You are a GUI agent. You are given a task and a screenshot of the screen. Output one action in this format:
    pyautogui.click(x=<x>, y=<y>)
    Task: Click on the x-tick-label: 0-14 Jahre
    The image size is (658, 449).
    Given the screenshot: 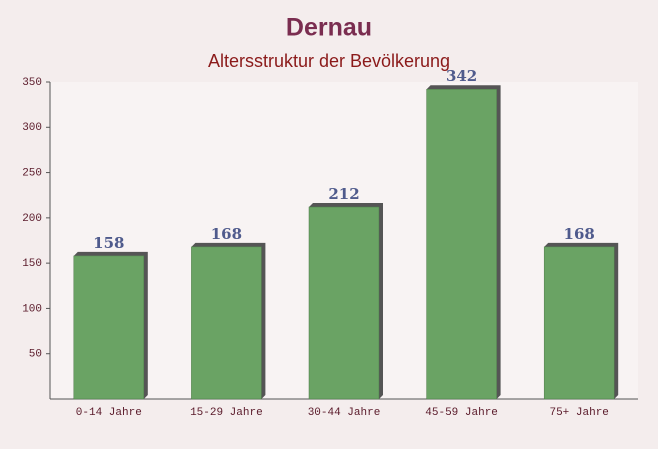 What is the action you would take?
    pyautogui.click(x=109, y=413)
    